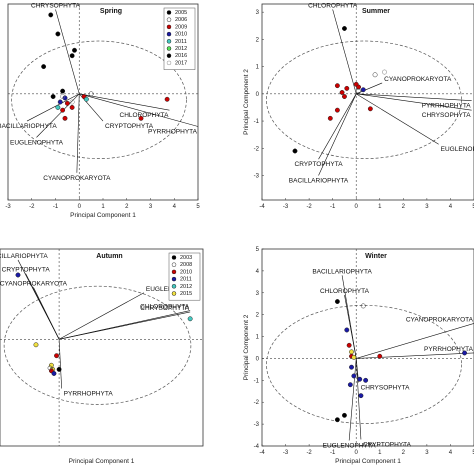 Image resolution: width=474 pixels, height=474 pixels. Describe the element at coordinates (246, 347) in the screenshot. I see `y-axis-label: Principal Component 2` at that location.